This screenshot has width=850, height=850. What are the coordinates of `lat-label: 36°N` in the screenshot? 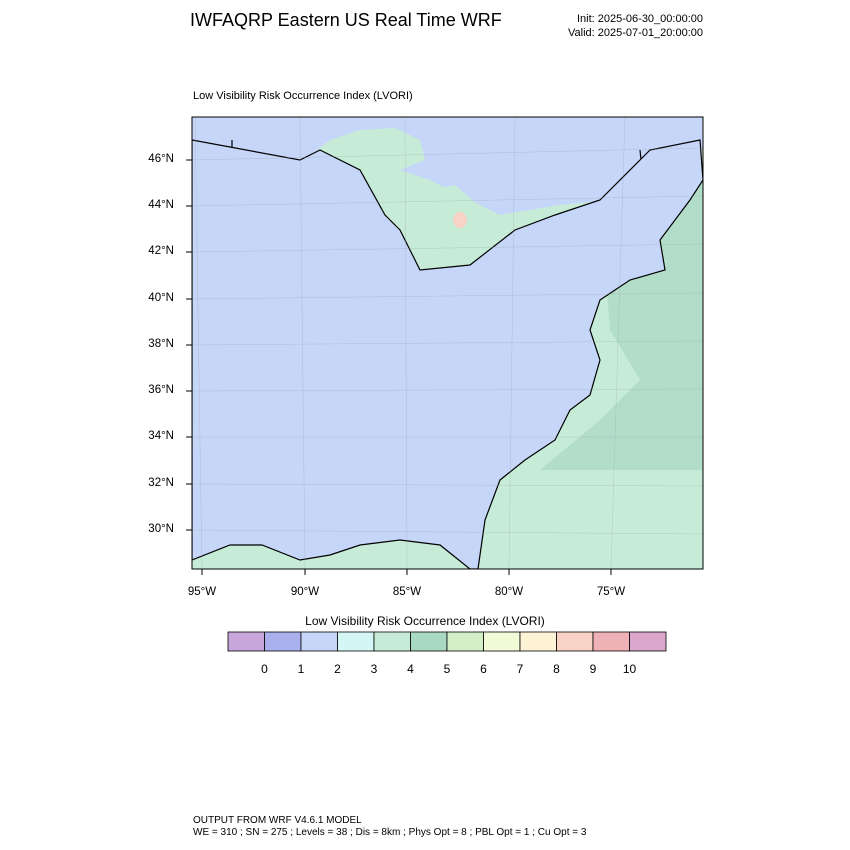 It's located at (161, 390).